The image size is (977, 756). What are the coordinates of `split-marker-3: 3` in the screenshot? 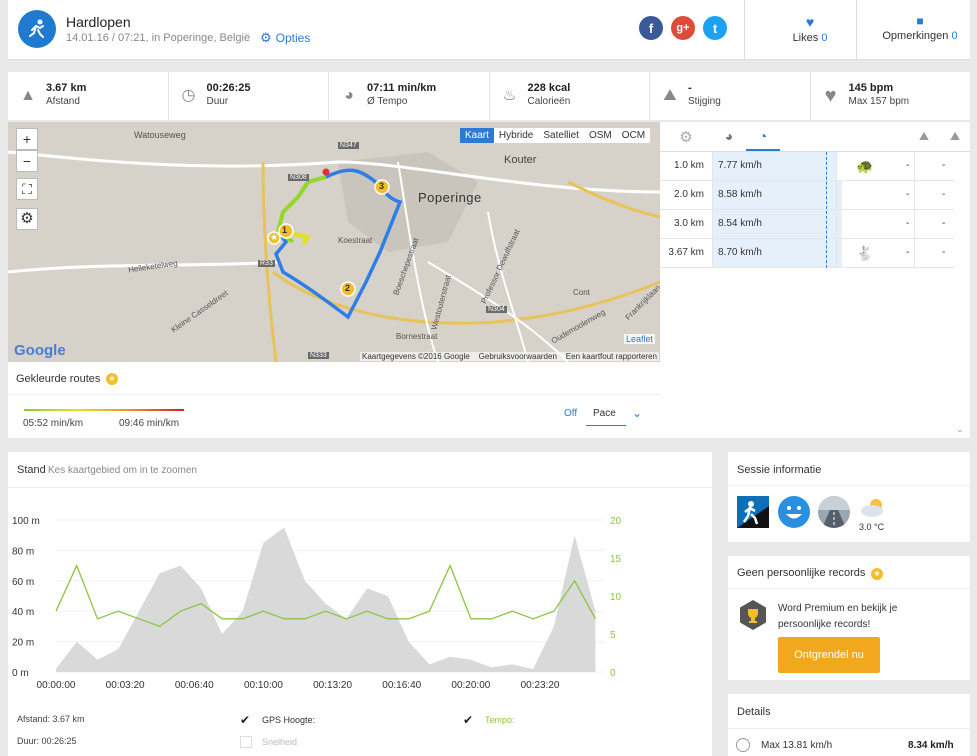 It's located at (382, 186).